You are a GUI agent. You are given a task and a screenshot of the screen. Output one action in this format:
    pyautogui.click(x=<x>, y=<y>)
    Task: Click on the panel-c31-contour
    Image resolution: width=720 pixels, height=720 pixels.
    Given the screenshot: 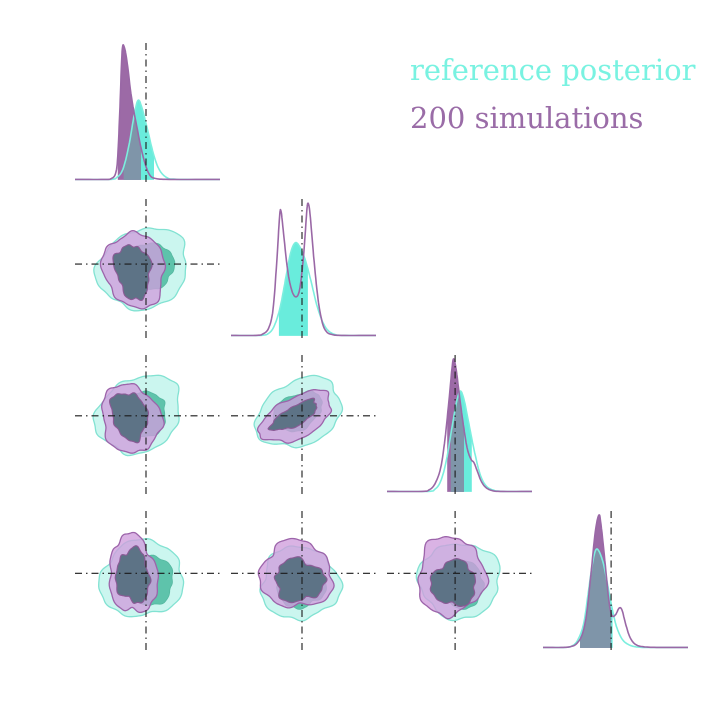 What is the action you would take?
    pyautogui.click(x=147, y=426)
    